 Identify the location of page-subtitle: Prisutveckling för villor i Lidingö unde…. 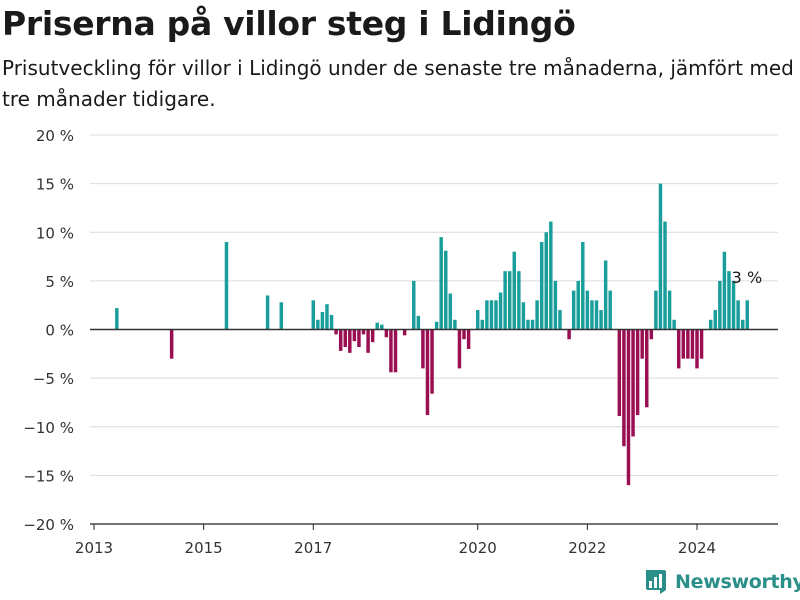
(398, 83).